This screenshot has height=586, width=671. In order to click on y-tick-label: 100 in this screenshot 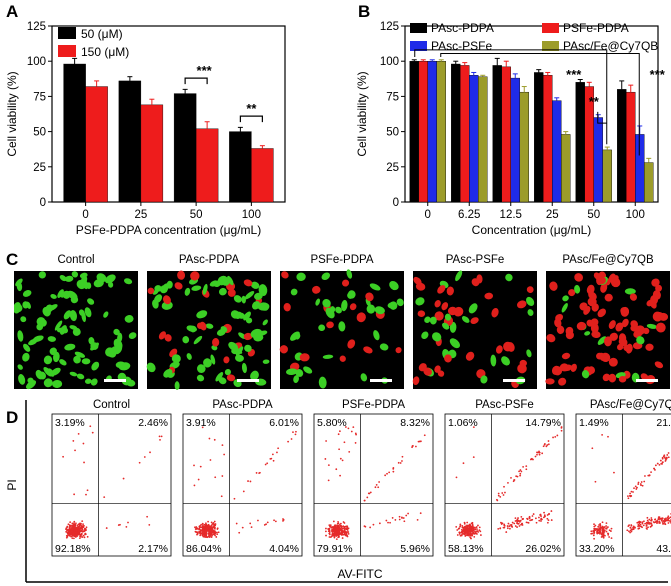, I will do `click(36, 62)`.